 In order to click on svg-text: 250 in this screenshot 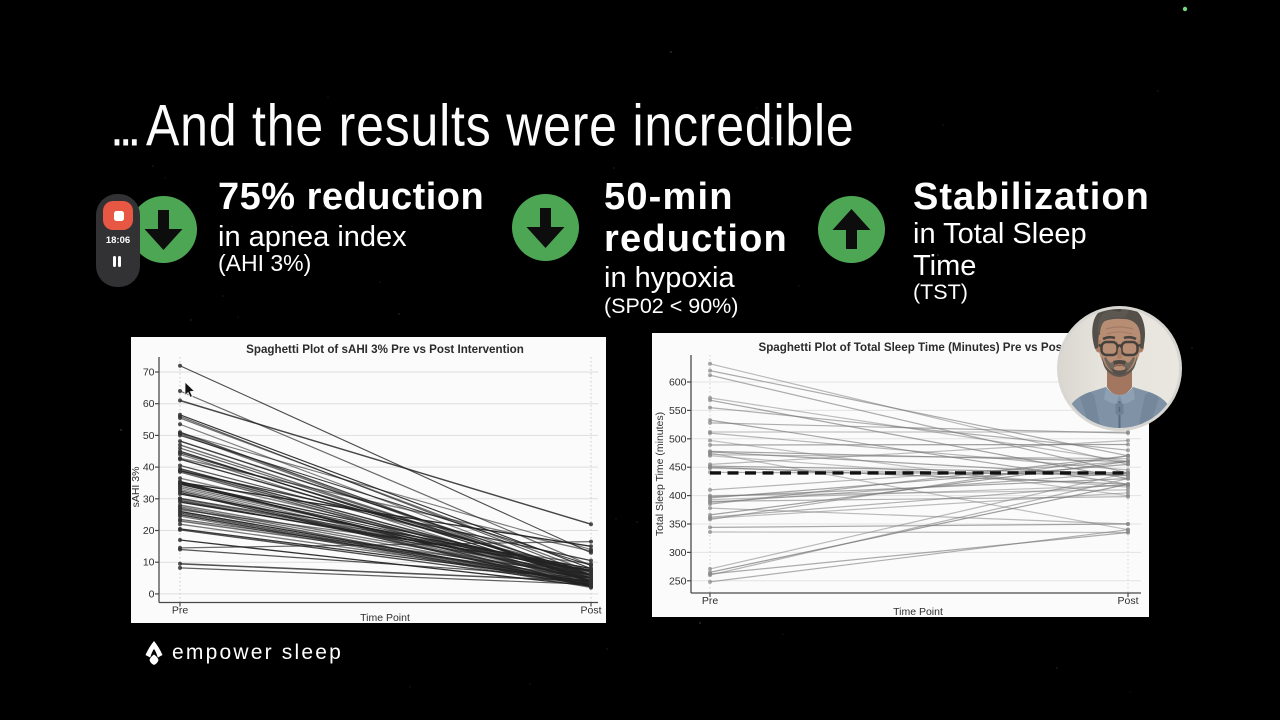, I will do `click(678, 581)`.